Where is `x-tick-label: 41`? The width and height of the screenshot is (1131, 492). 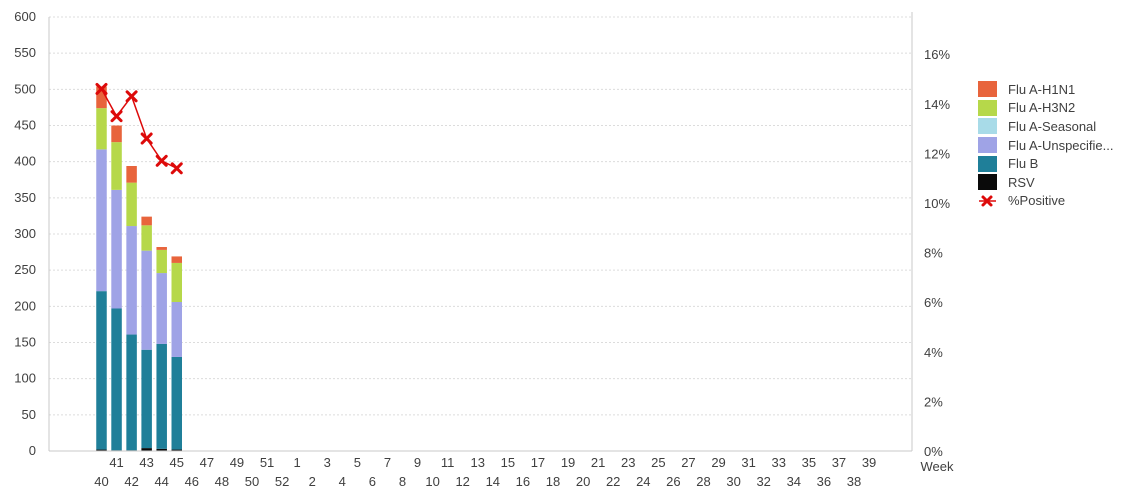
x-tick-label: 41 is located at coordinates (116, 462).